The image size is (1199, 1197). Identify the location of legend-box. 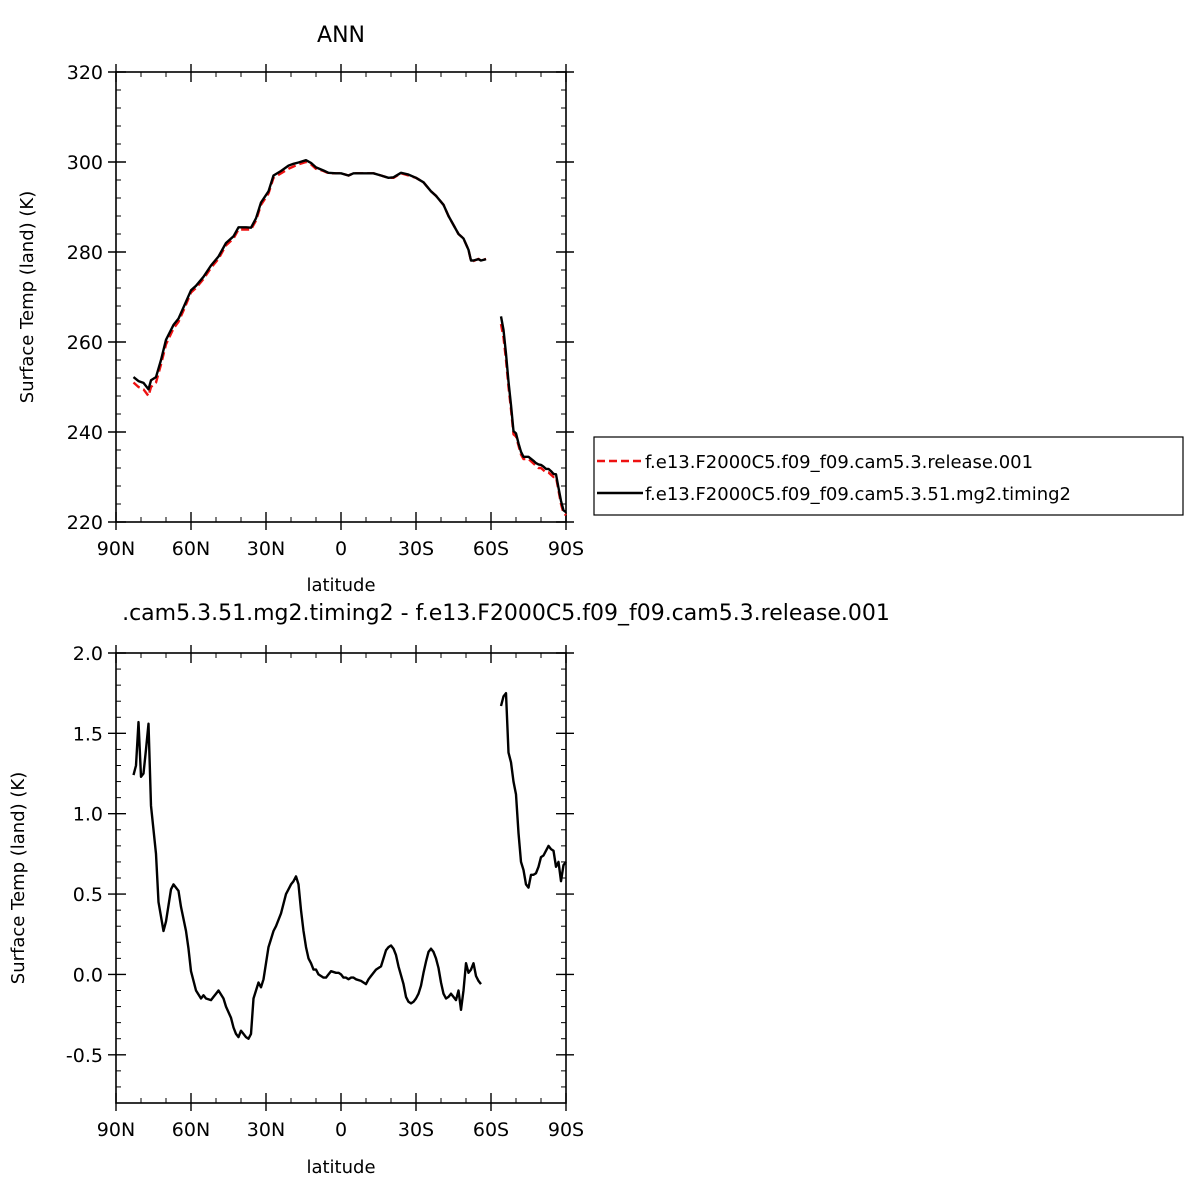
(888, 476).